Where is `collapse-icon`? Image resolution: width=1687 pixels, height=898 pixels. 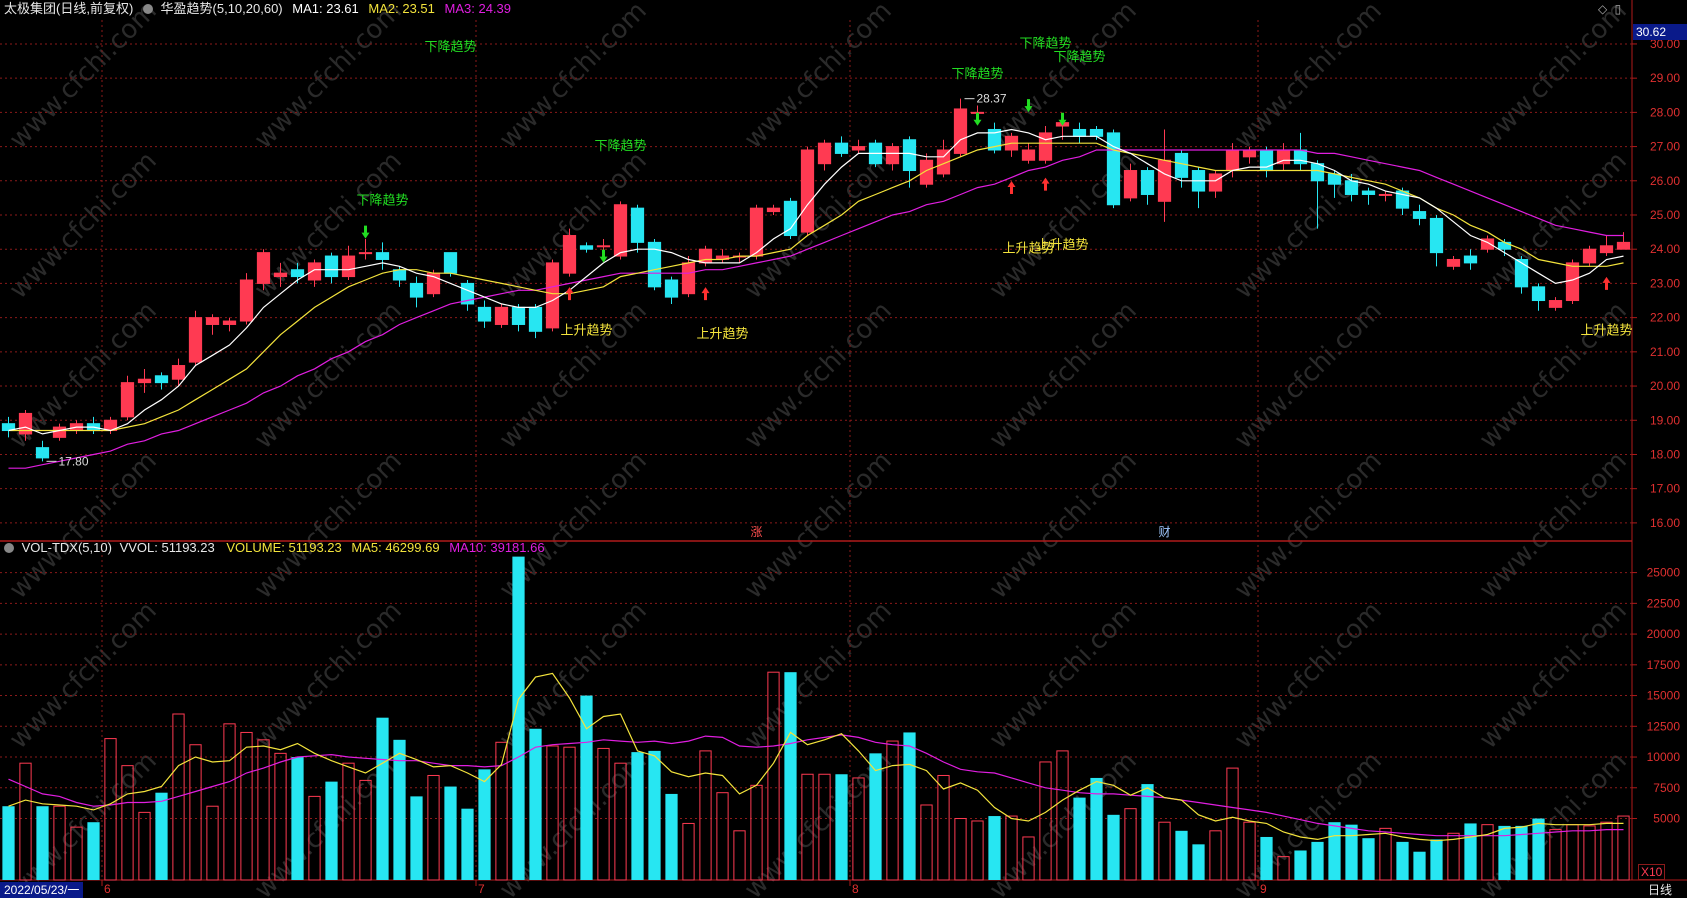 collapse-icon is located at coordinates (9, 548).